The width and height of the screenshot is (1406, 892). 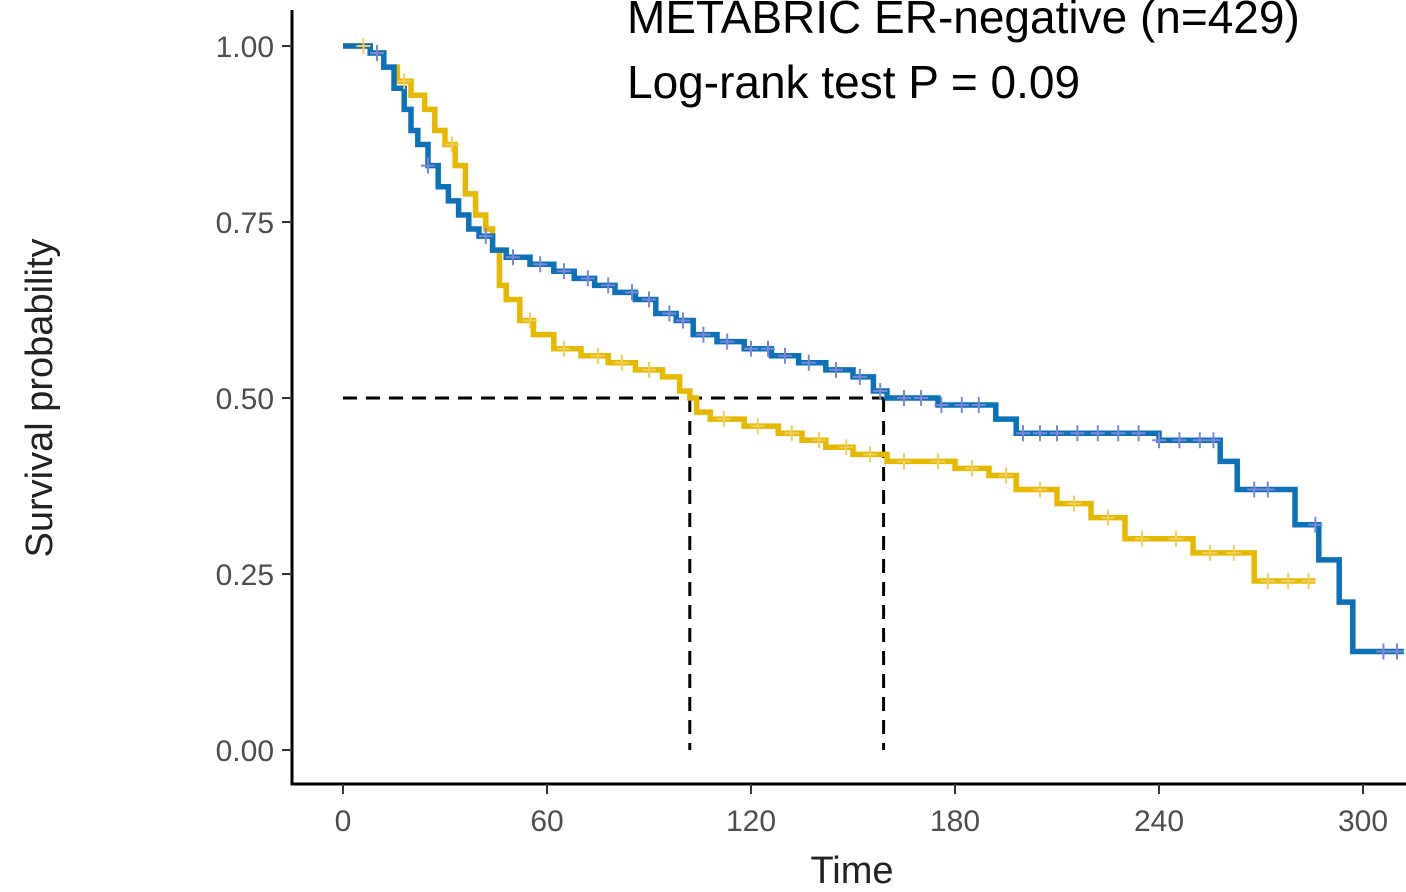 I want to click on annotation-cohort: METABRIC ER-negative (n=429), so click(x=963, y=21).